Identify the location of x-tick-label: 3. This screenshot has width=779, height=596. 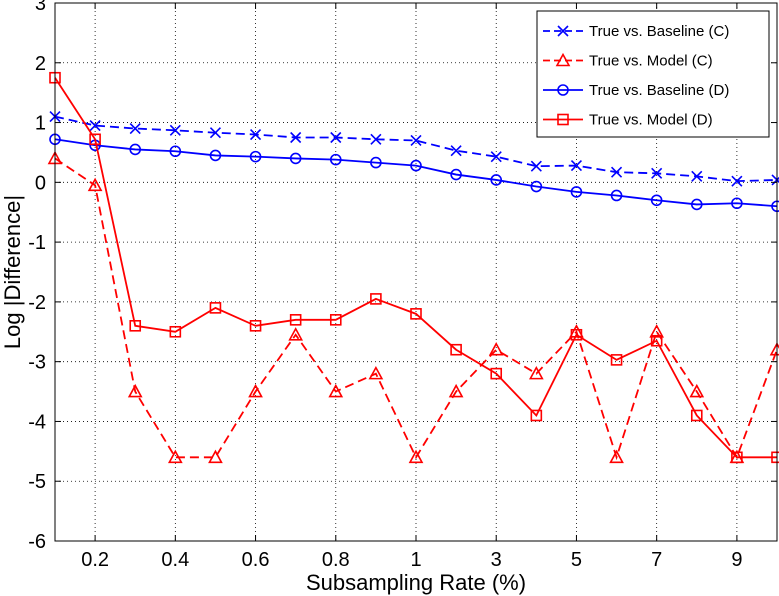
(496, 560).